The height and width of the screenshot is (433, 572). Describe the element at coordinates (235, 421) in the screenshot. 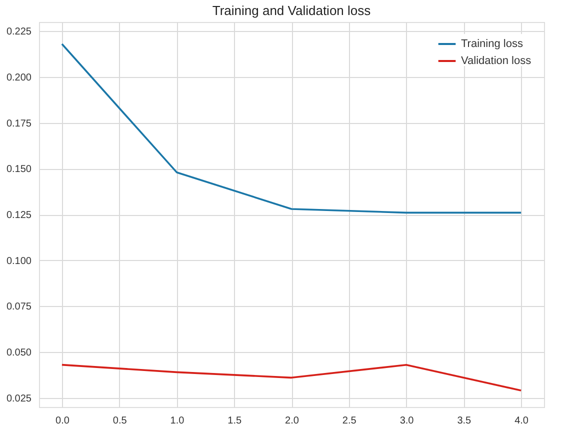

I see `x-tick-label: 1.5` at that location.